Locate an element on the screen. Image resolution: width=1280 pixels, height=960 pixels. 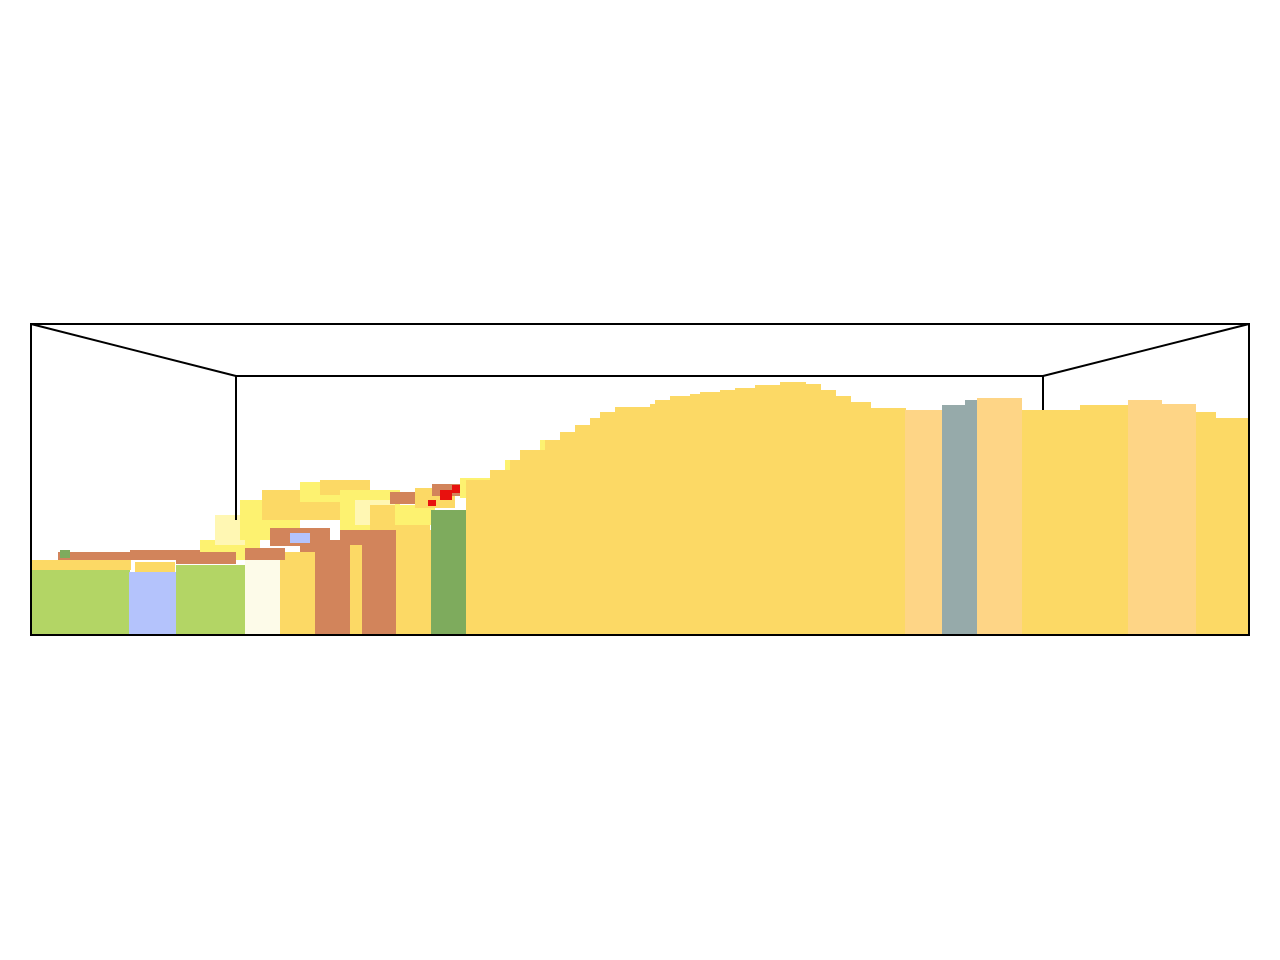
bounding-box-diagonal-top-right is located at coordinates (1146, 350).